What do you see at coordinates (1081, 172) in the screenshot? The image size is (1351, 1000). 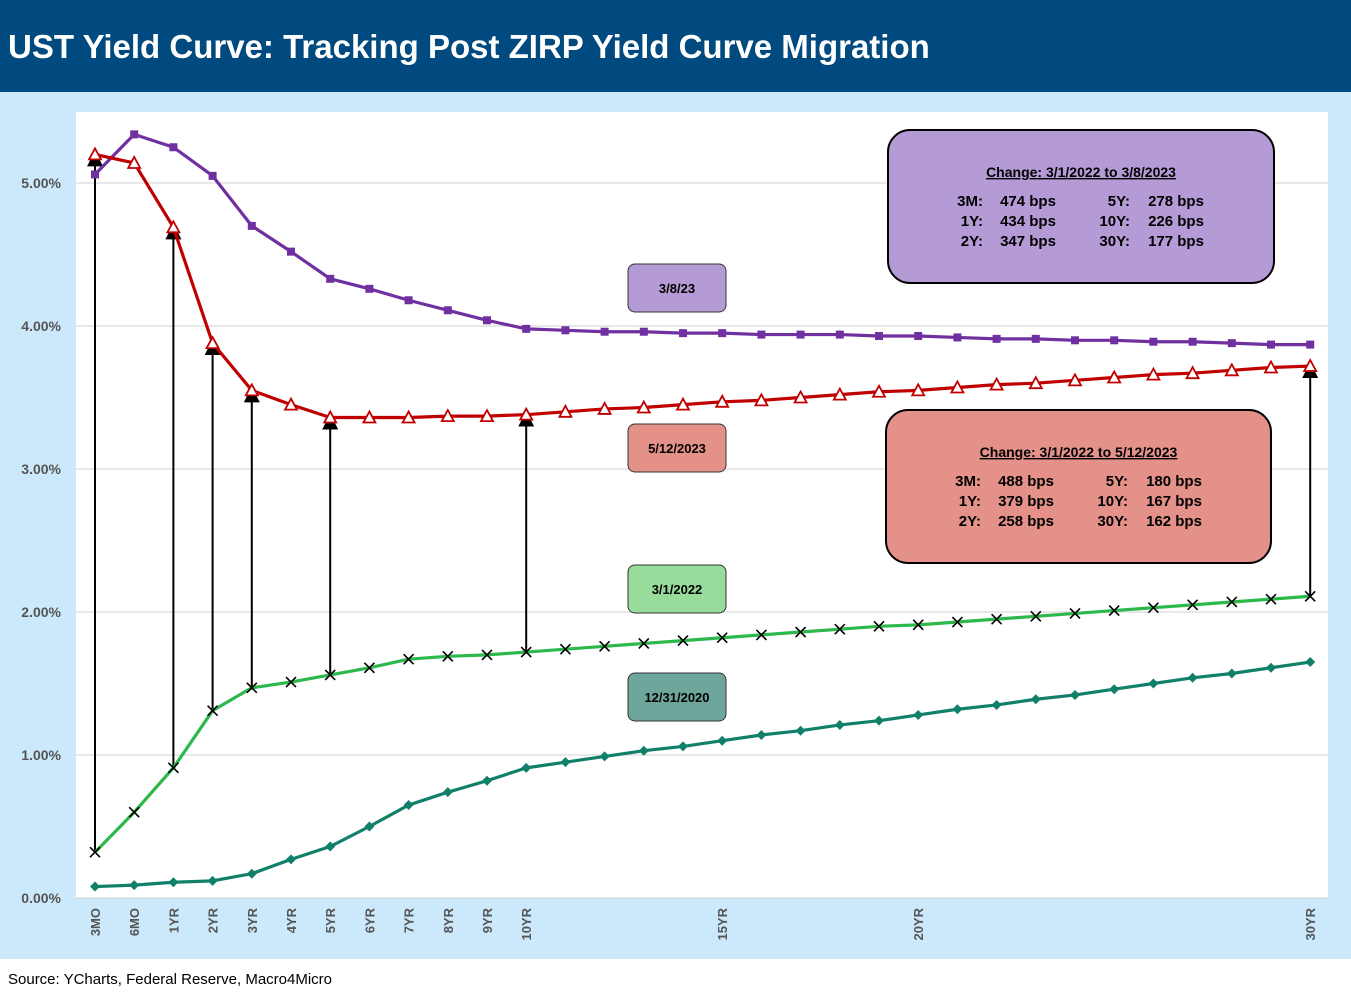 I see `change-box-title: Change: 3/1/2022 to 3/8/2023` at bounding box center [1081, 172].